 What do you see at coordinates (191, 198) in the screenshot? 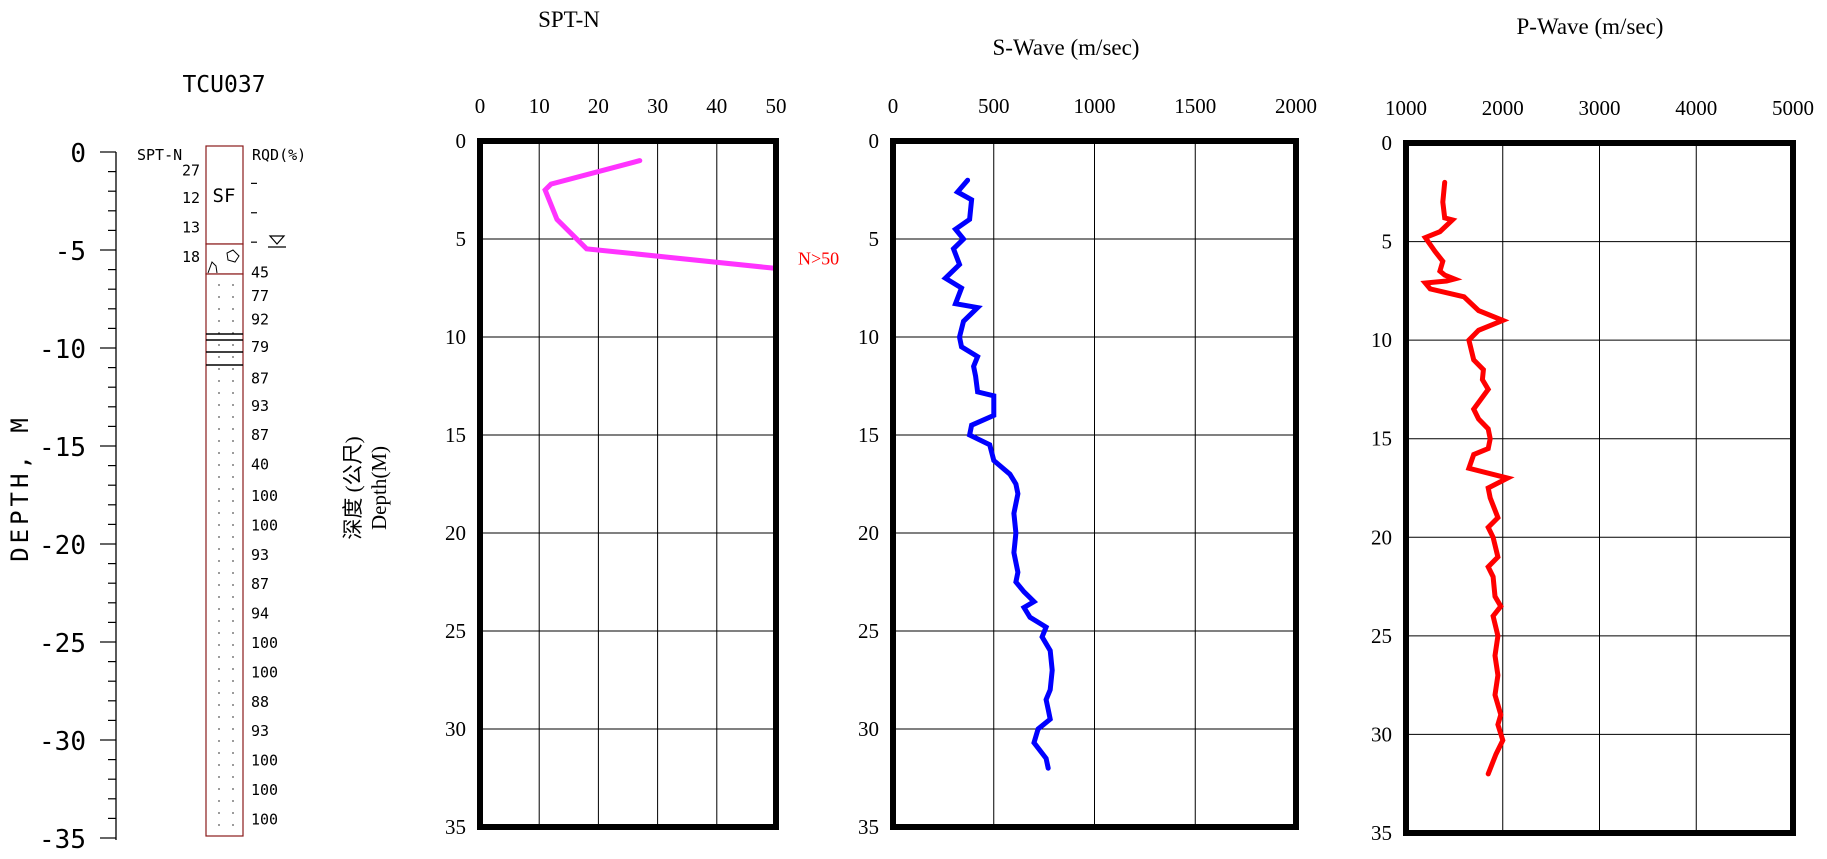
I see `spt-value: 12` at bounding box center [191, 198].